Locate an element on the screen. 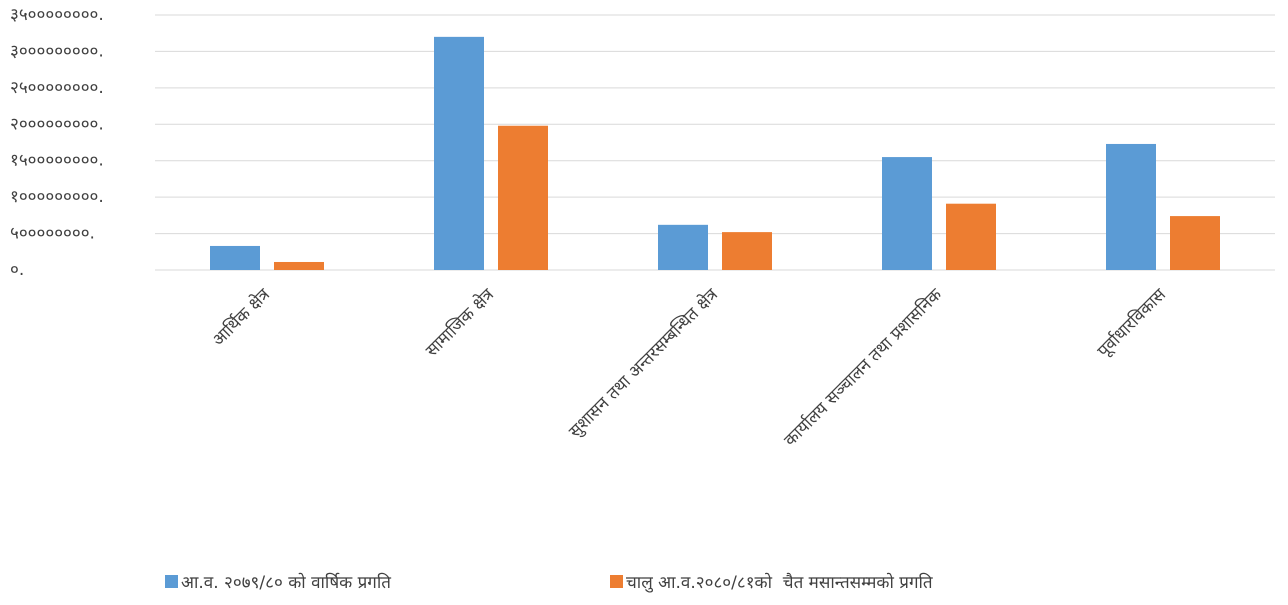  x-tick-label: आर्थिक क्षेत्र is located at coordinates (241, 317).